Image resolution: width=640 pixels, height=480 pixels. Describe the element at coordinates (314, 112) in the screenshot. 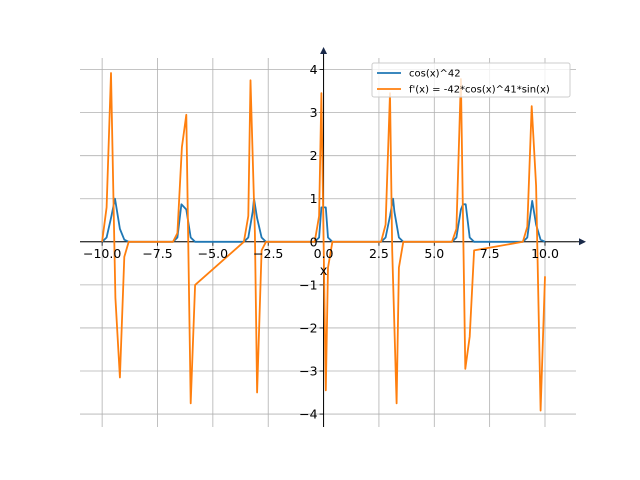

I see `y-tick-label: 3` at that location.